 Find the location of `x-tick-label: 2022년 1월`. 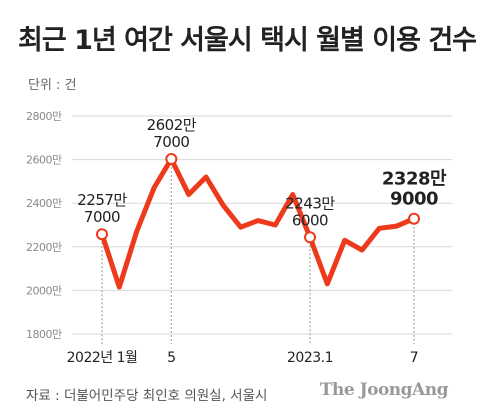

x-tick-label: 2022년 1월 is located at coordinates (102, 358).